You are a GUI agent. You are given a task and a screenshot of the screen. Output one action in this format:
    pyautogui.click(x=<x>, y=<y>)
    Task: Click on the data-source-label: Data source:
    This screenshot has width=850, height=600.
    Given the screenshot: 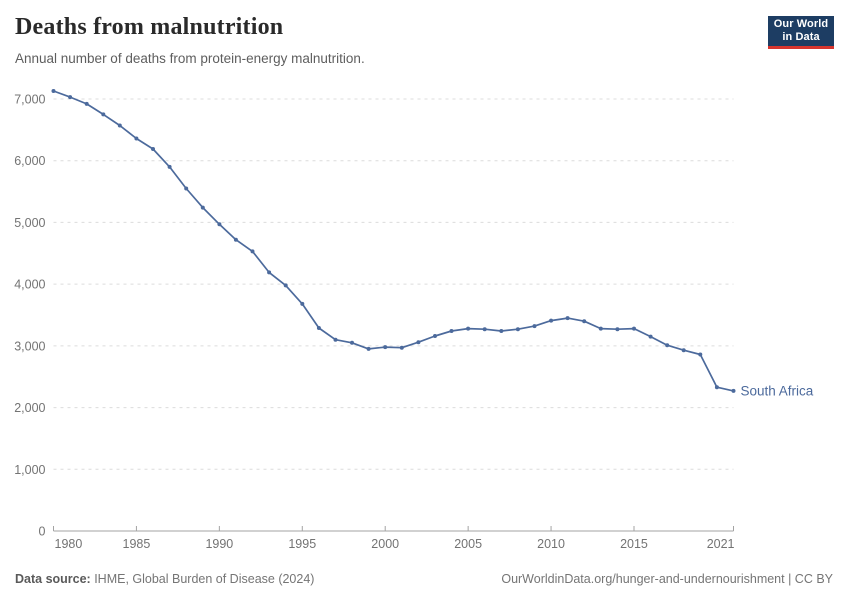 What is the action you would take?
    pyautogui.click(x=53, y=579)
    